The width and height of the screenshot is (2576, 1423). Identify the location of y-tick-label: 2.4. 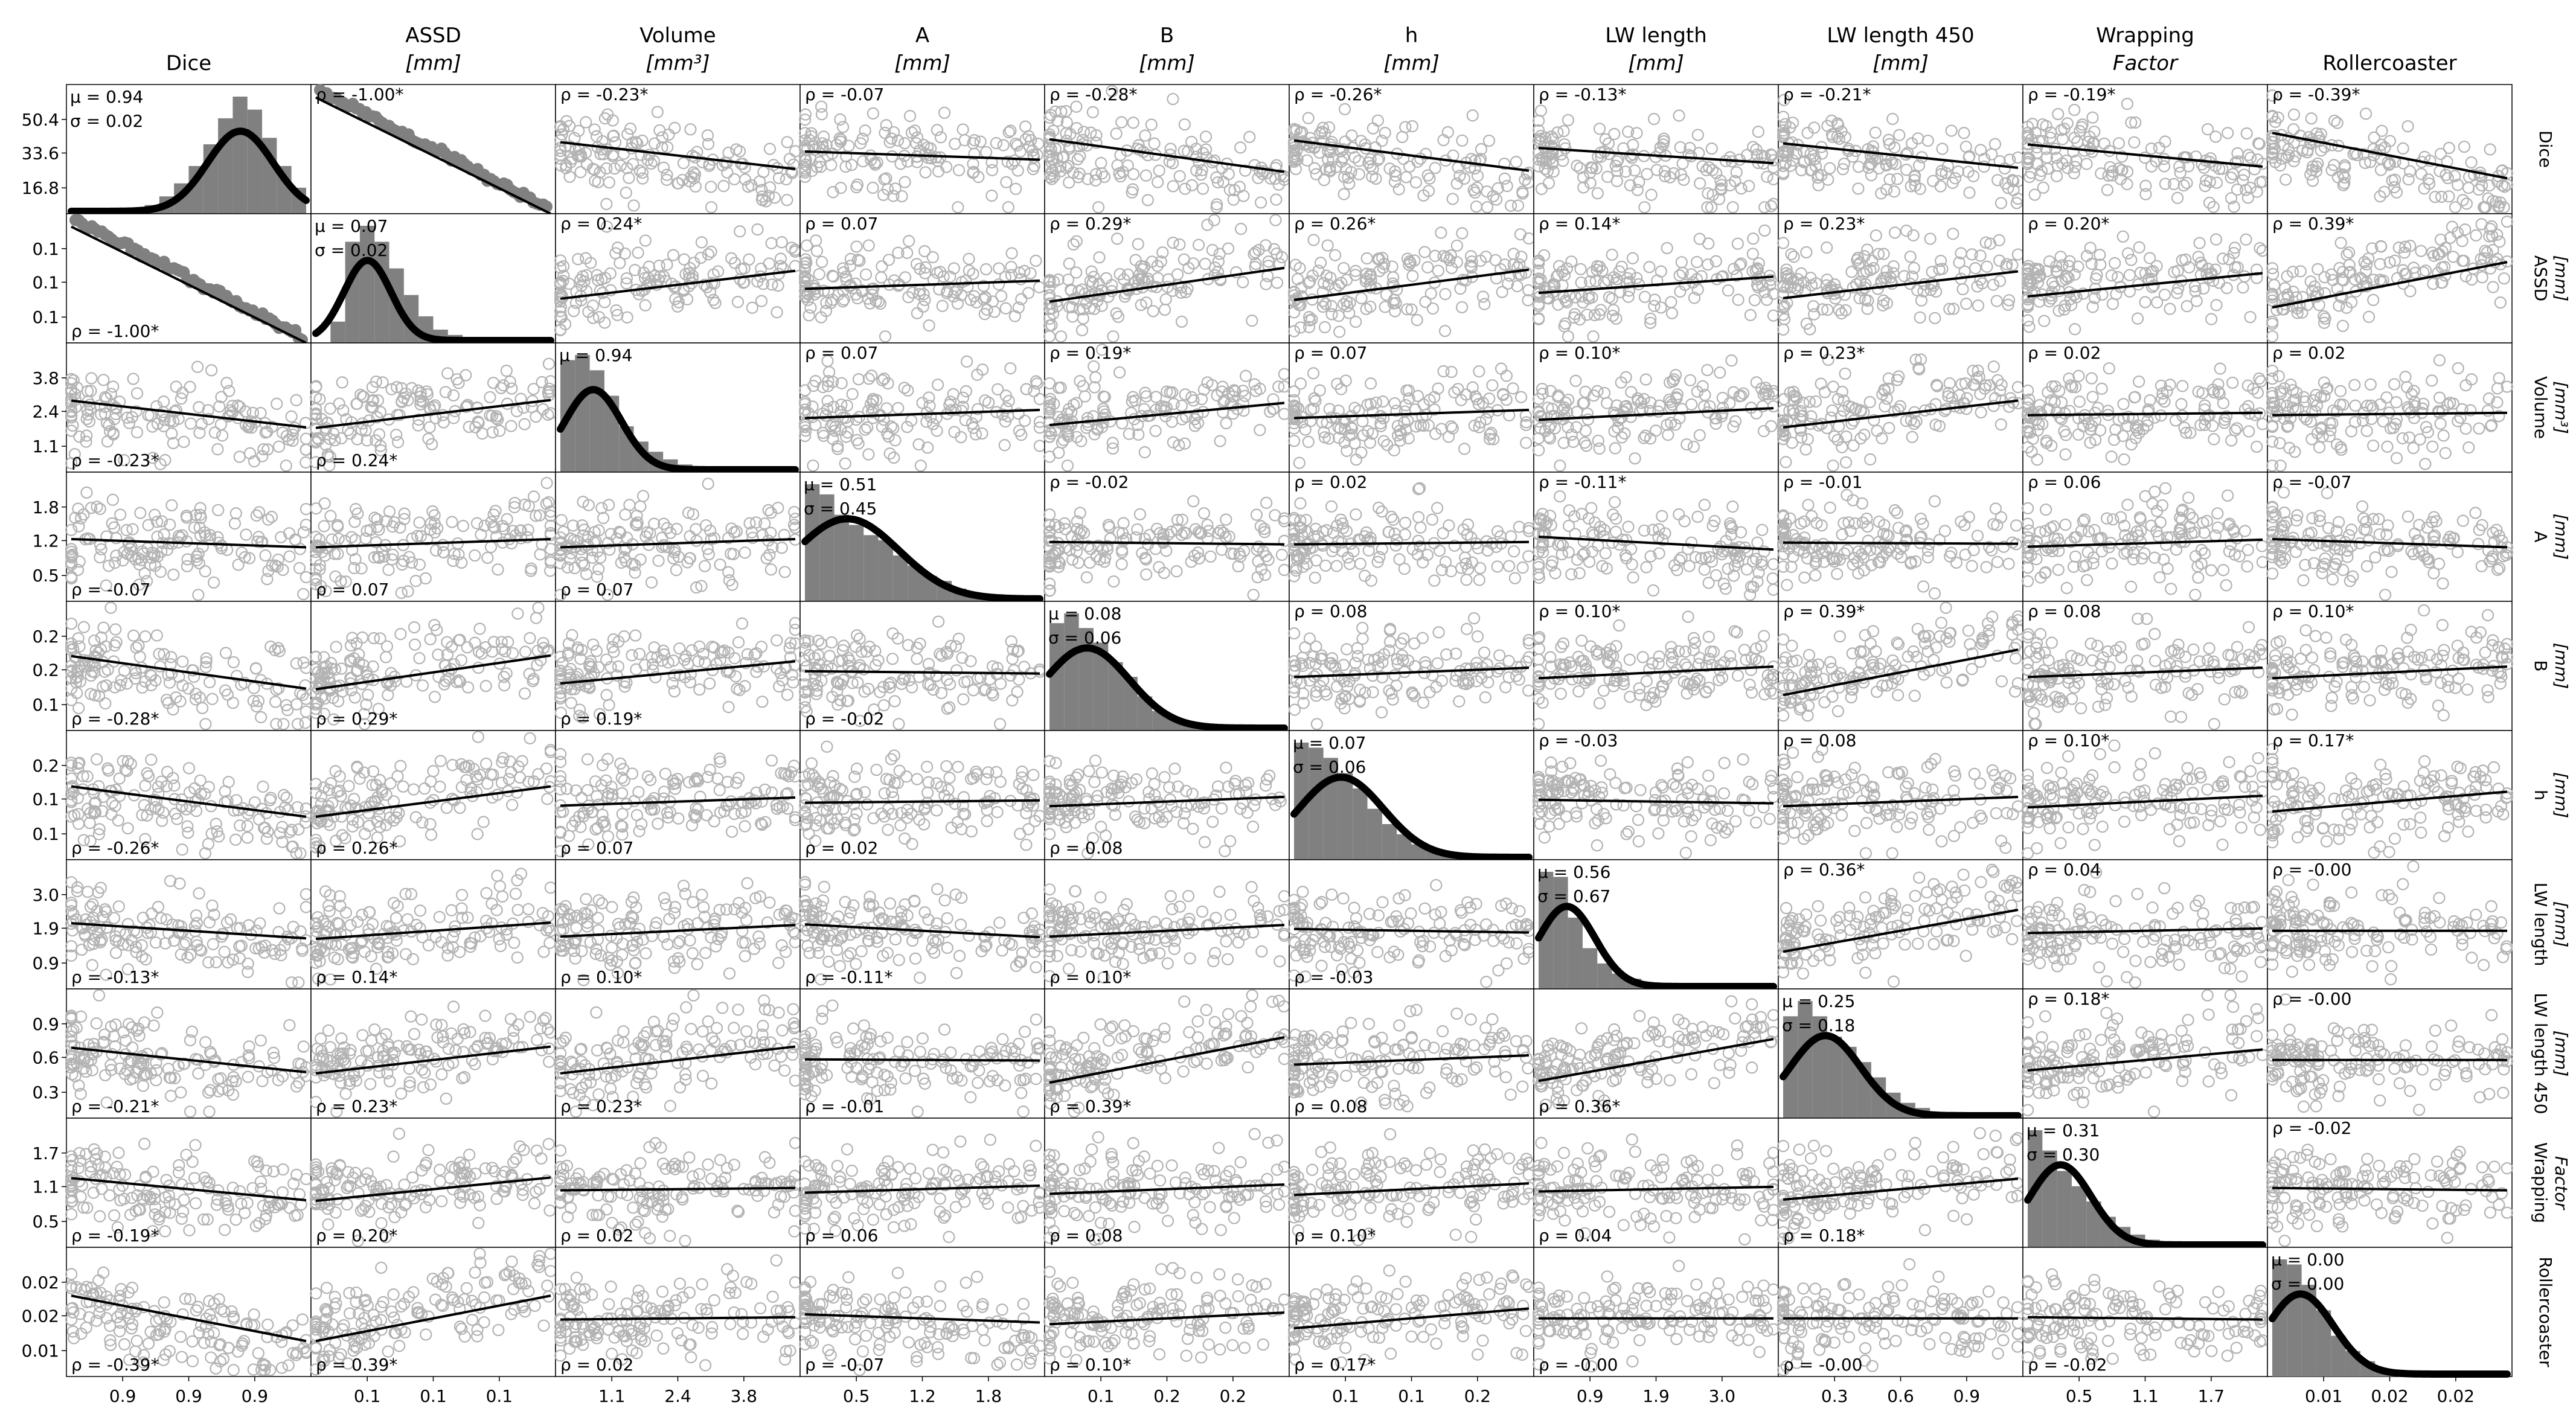
(45, 411).